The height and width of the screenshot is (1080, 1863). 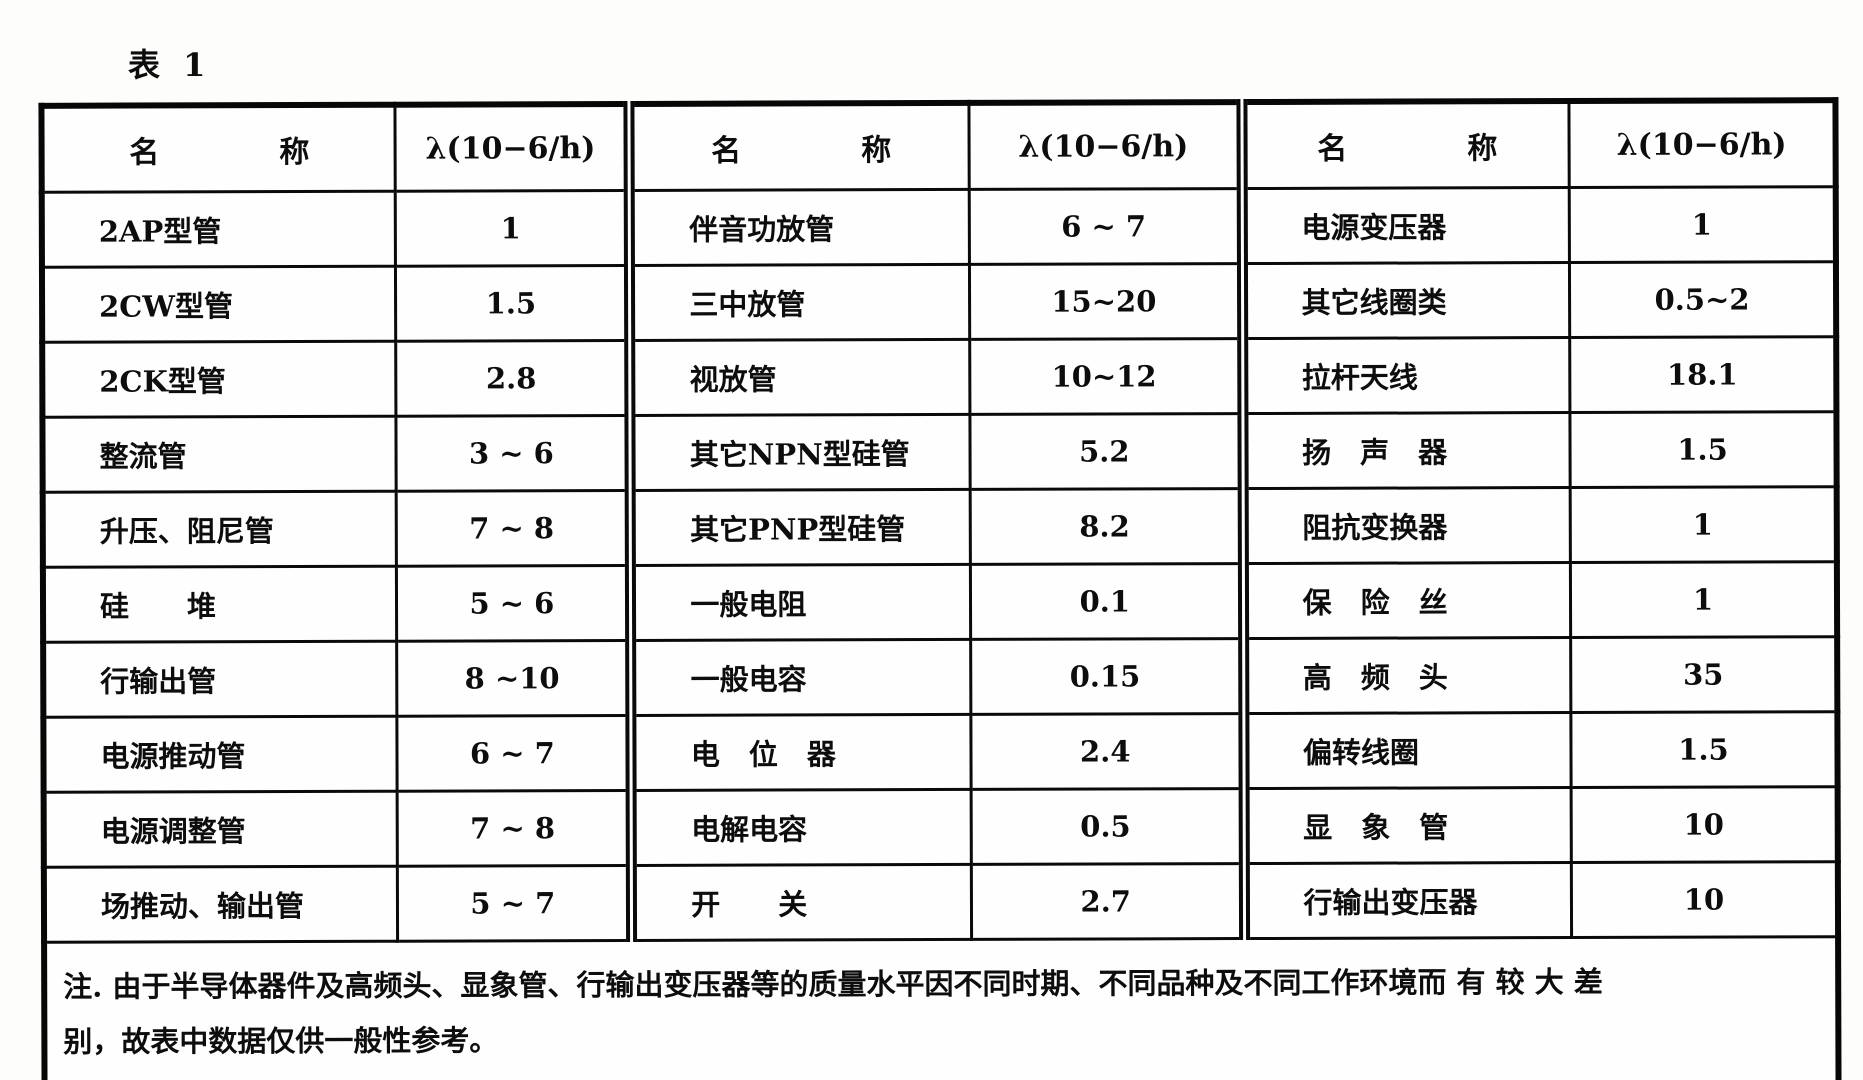 I want to click on component-name-cell: 行输出管, so click(x=220, y=679).